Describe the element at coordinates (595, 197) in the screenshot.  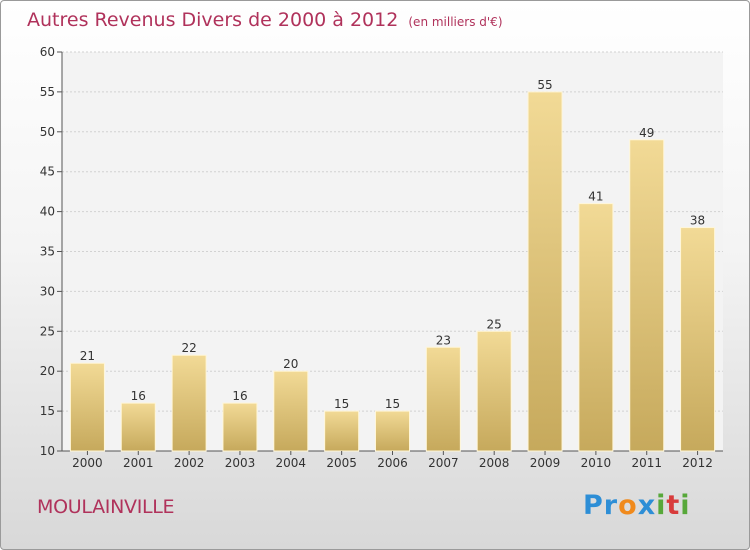
I see `bar-value-label: 41` at that location.